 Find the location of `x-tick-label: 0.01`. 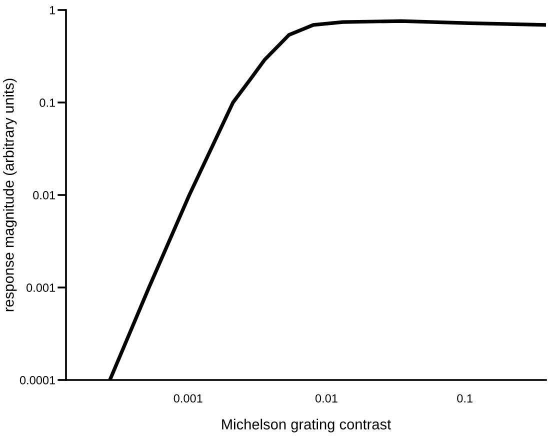

x-tick-label: 0.01 is located at coordinates (326, 398).